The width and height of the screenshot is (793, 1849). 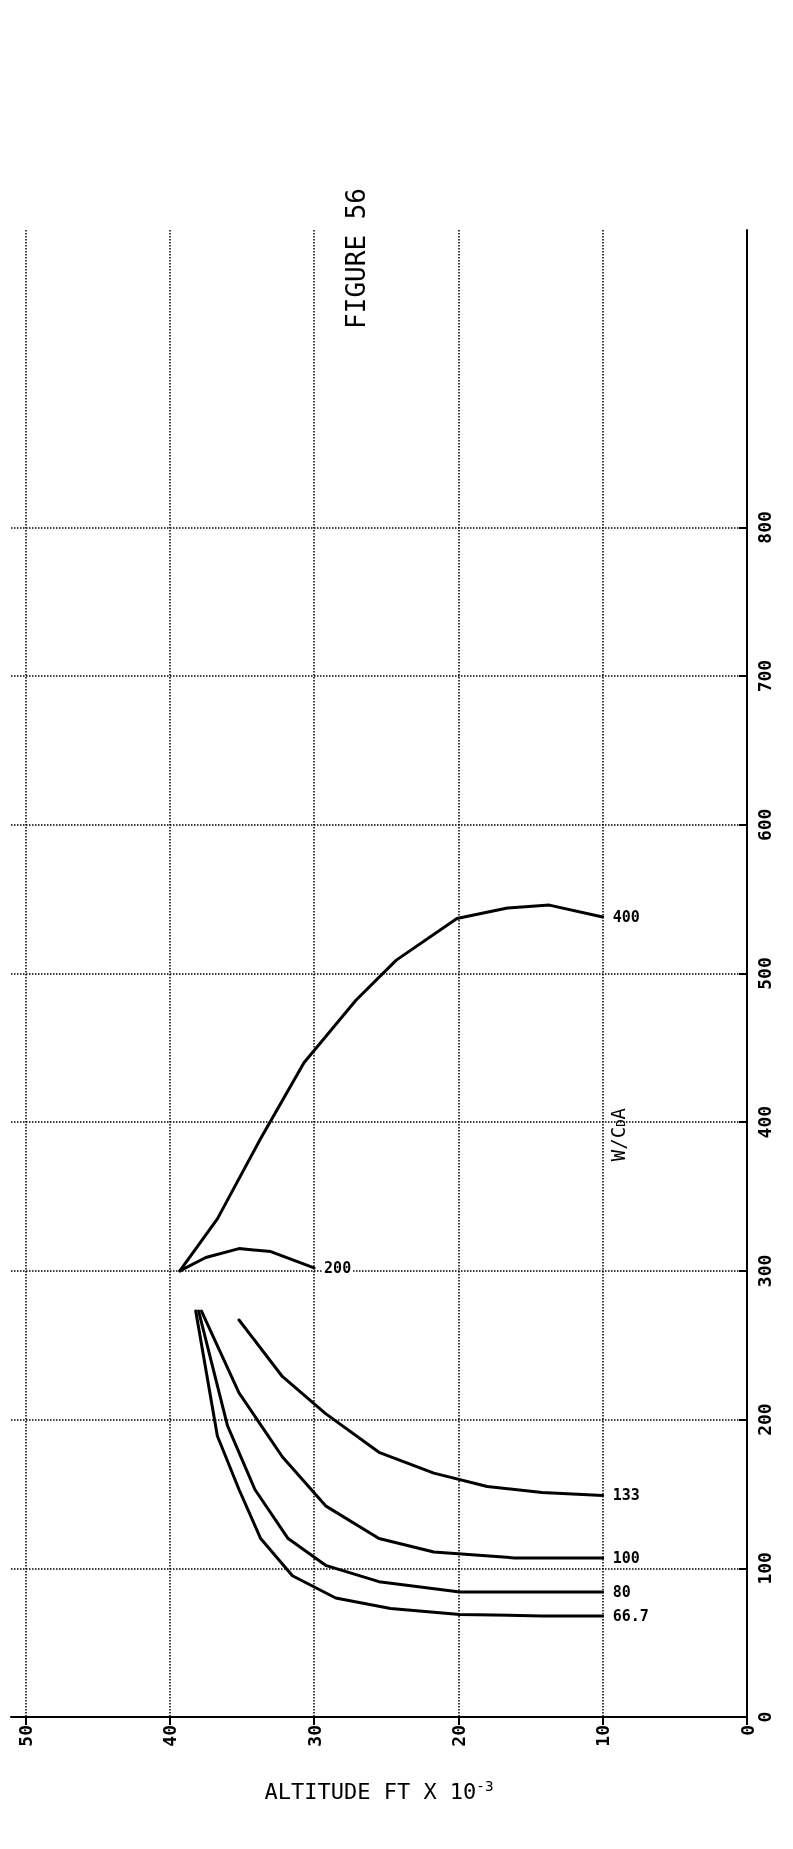 What do you see at coordinates (747, 1730) in the screenshot?
I see `x-tick-label: 0` at bounding box center [747, 1730].